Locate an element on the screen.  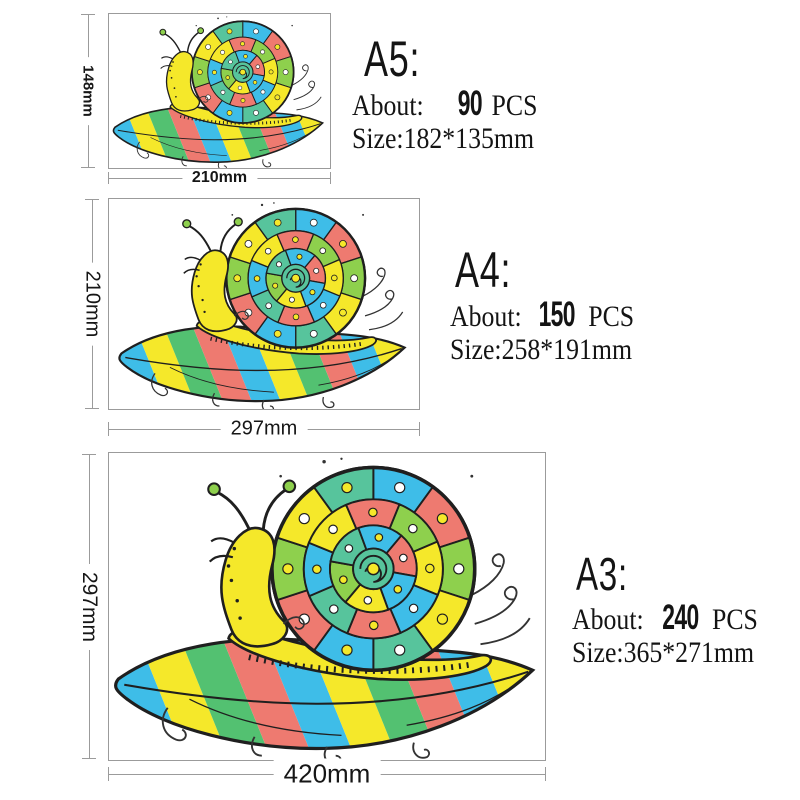
a3-about-row: About: 240 PCS is located at coordinates (665, 617).